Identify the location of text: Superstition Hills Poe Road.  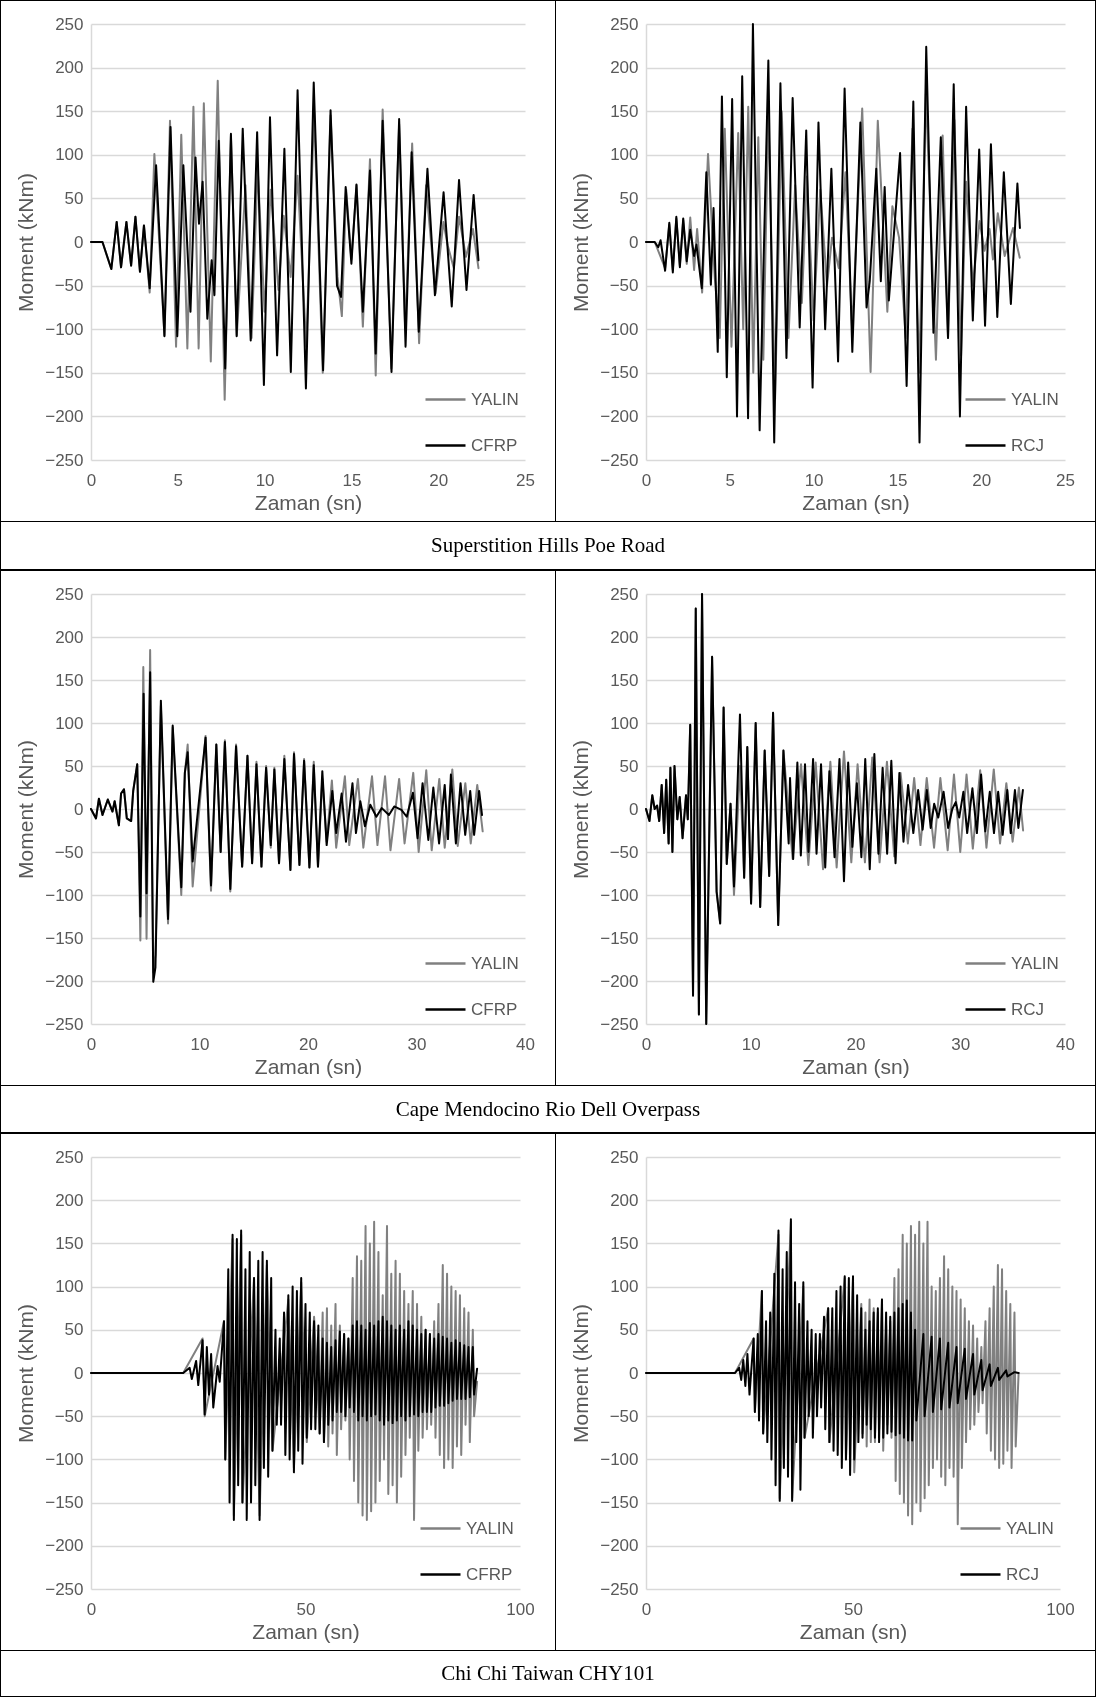
(548, 545).